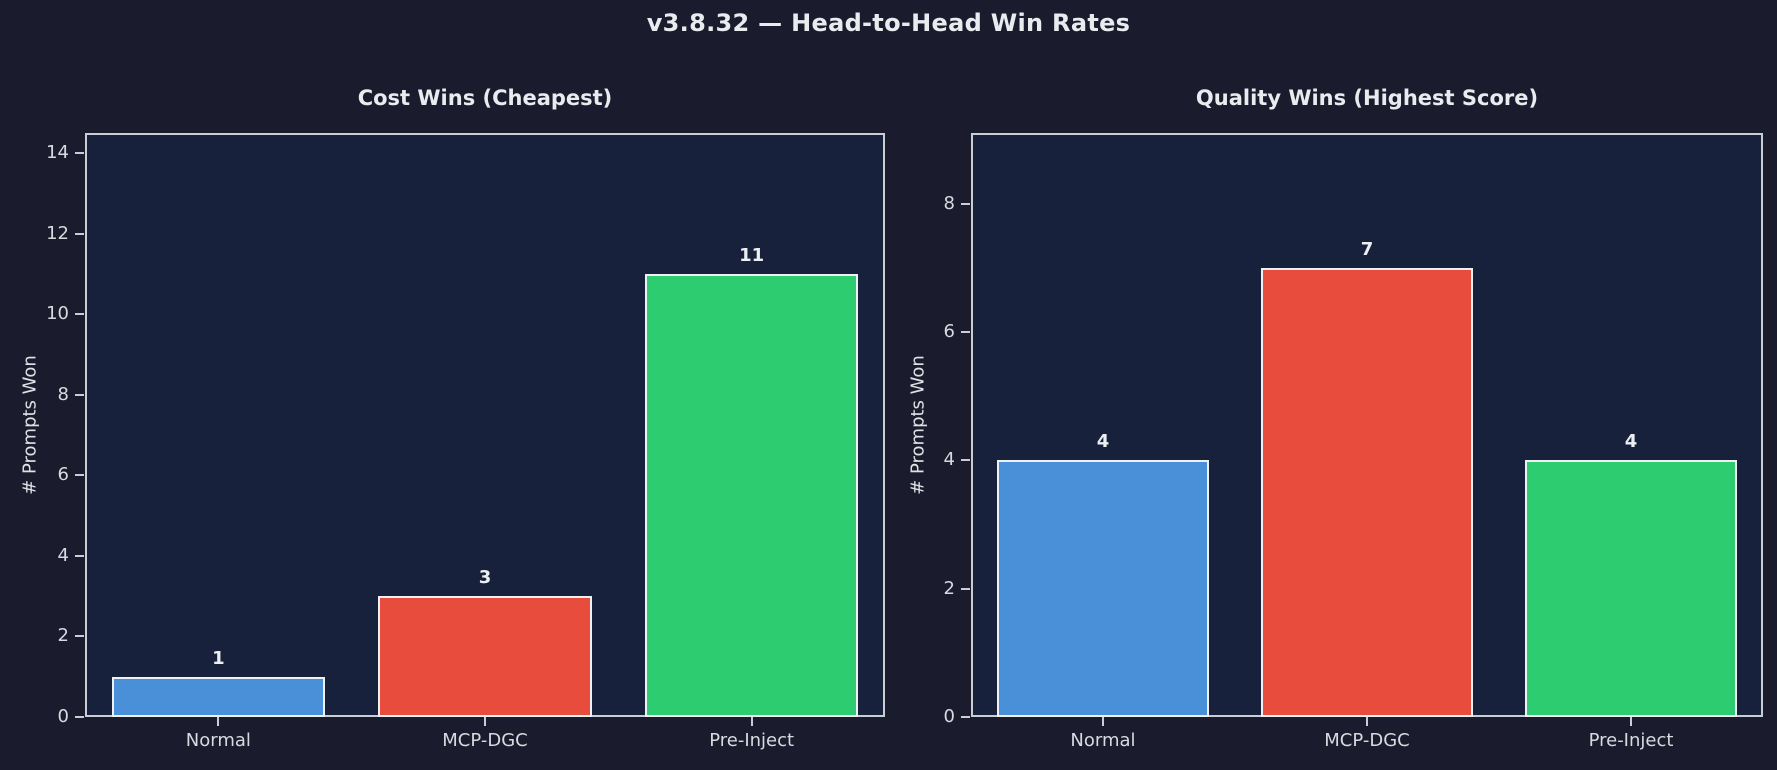 The image size is (1777, 770). What do you see at coordinates (888, 23) in the screenshot?
I see `figure-title: v3.8.32 — Head-to-Head Win Rates` at bounding box center [888, 23].